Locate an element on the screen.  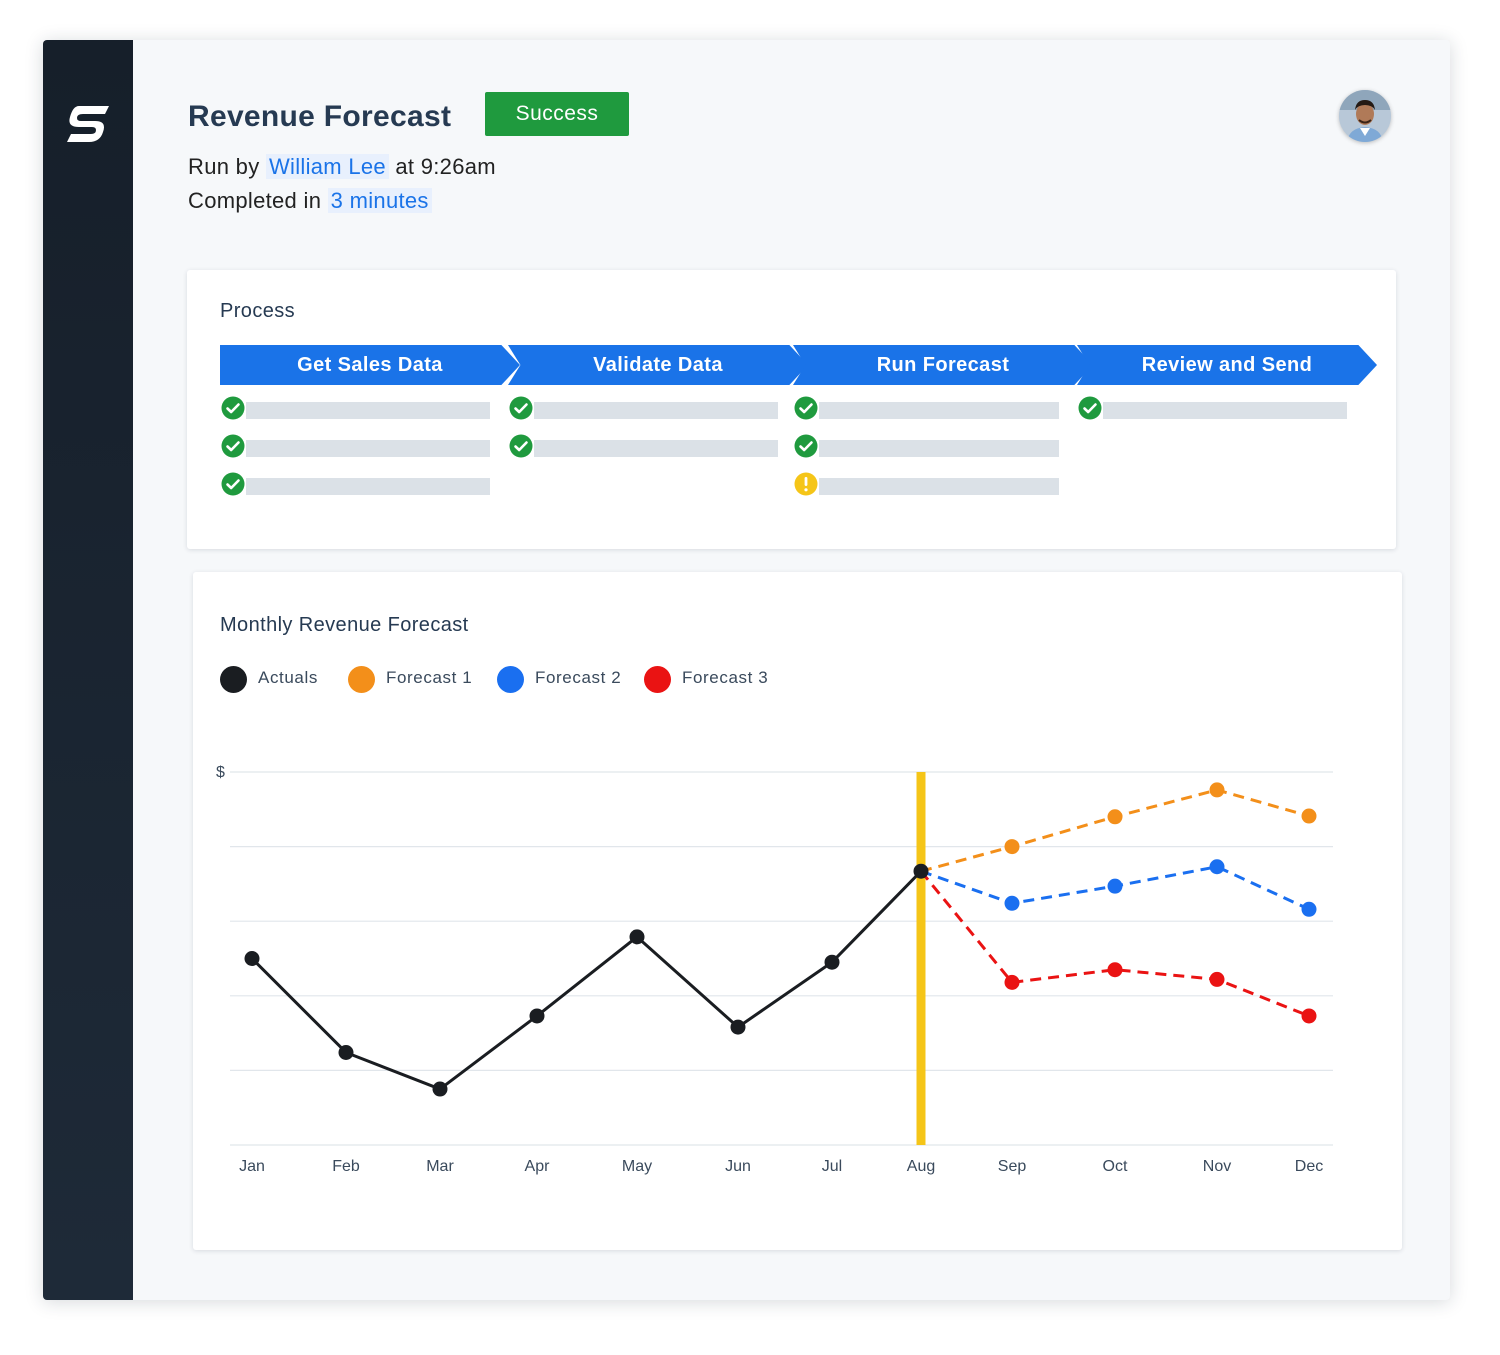
sidebar is located at coordinates (88, 670).